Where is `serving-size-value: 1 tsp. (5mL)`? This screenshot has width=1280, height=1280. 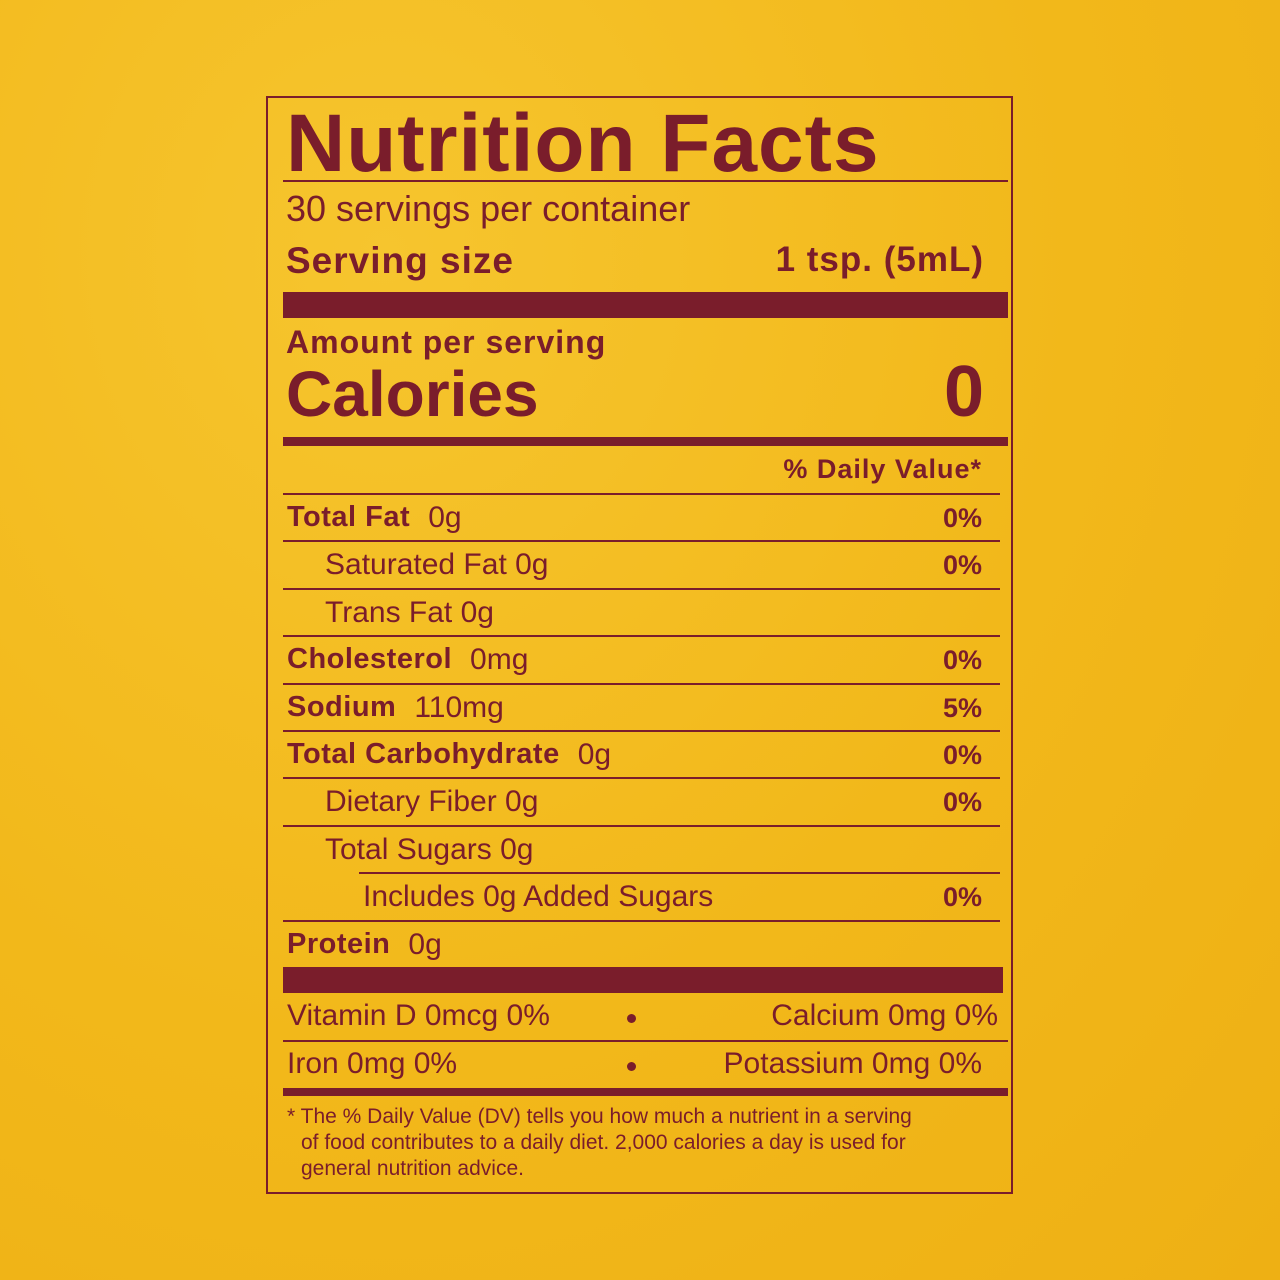
serving-size-value: 1 tsp. (5mL) is located at coordinates (879, 259).